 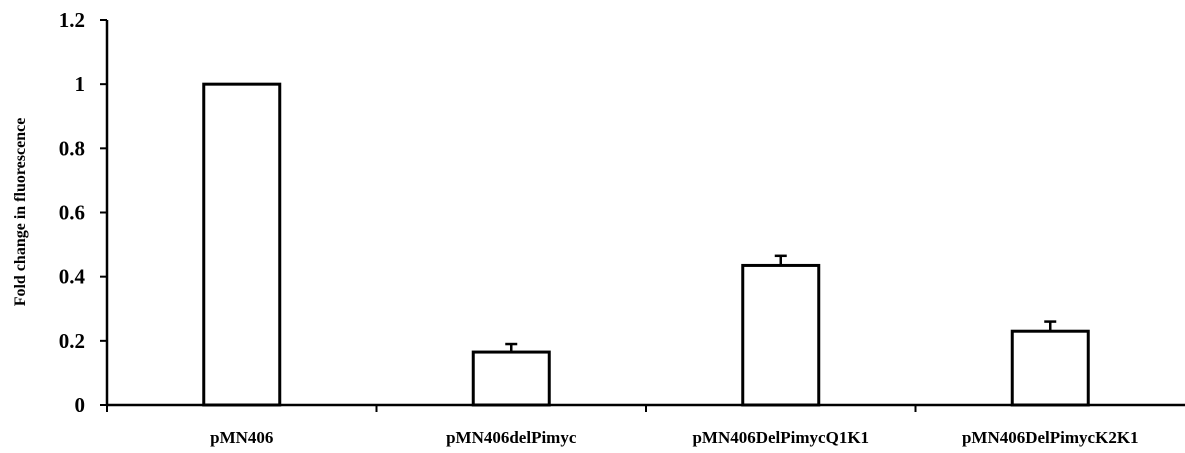 I want to click on x-category-label: pMN406DelPimycQ1K1, so click(x=780, y=437).